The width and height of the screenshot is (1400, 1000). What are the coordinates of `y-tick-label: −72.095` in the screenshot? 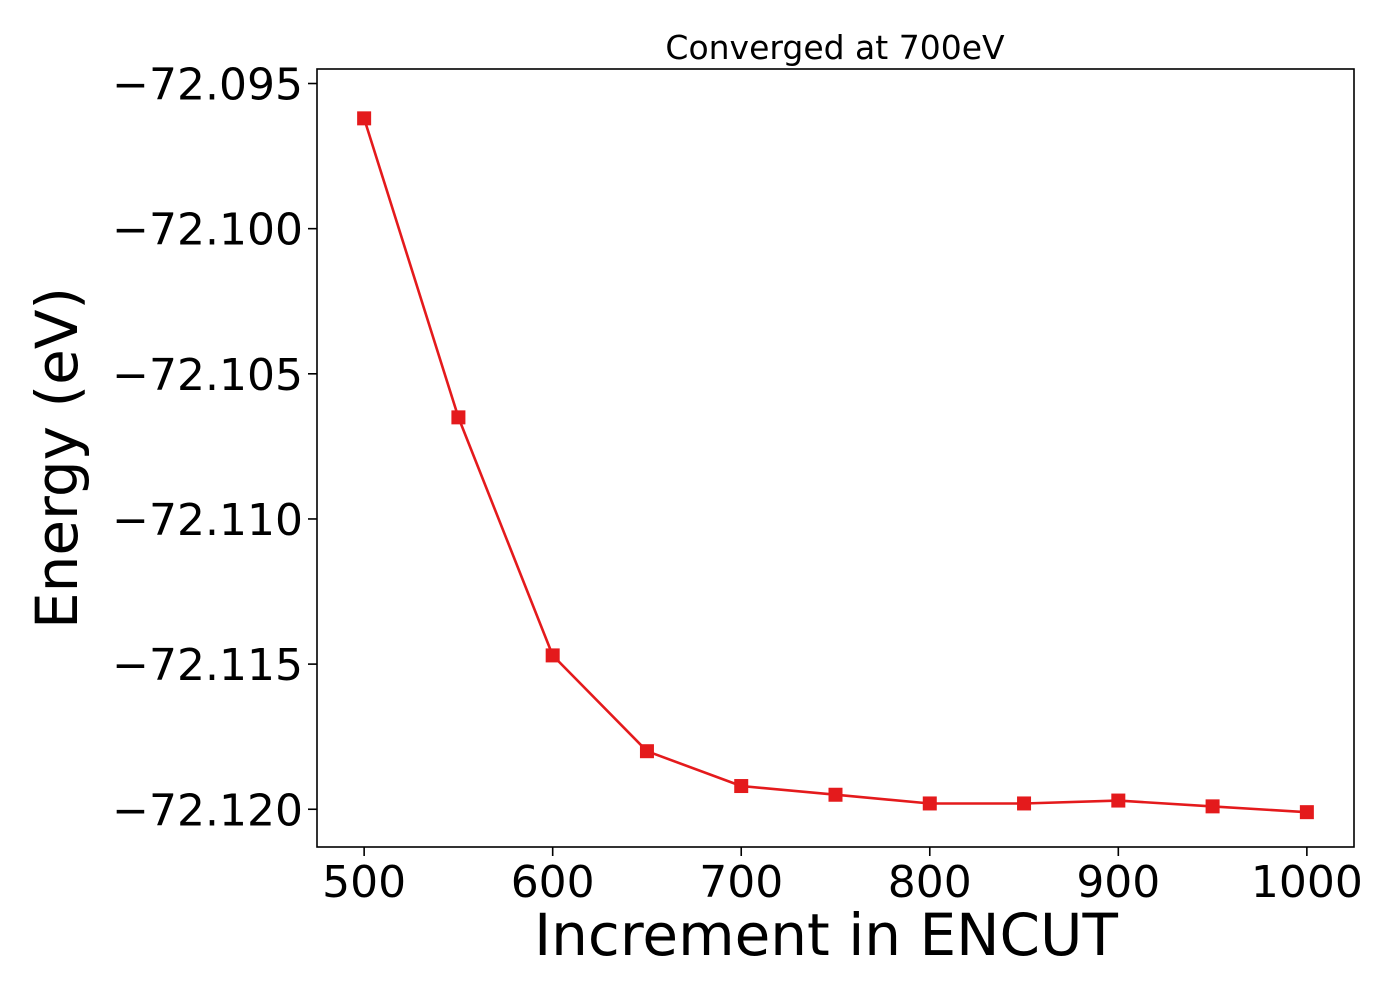 It's located at (207, 85).